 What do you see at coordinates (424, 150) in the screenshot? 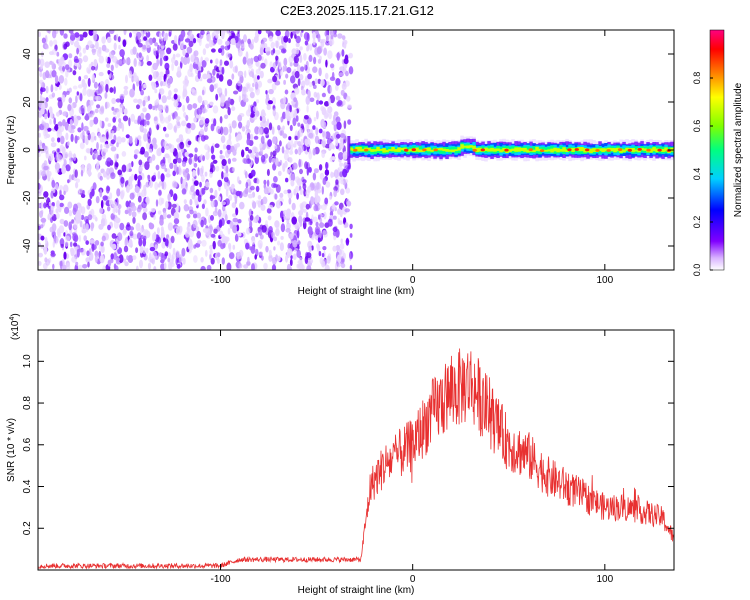
I see `signal-peak-cell` at bounding box center [424, 150].